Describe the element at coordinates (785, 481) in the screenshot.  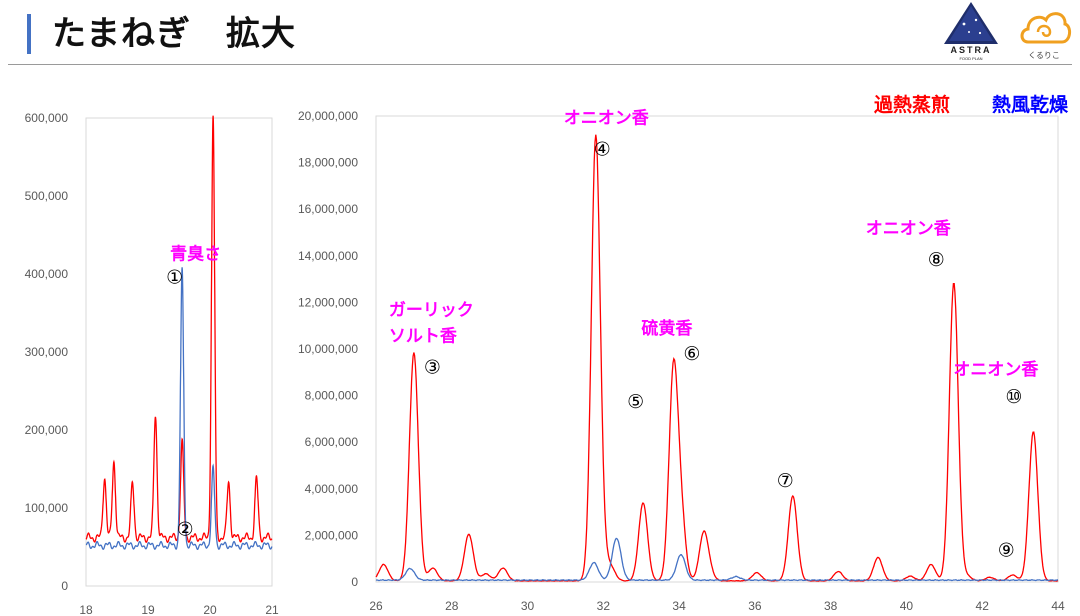
I see `peak-number: ⑦` at that location.